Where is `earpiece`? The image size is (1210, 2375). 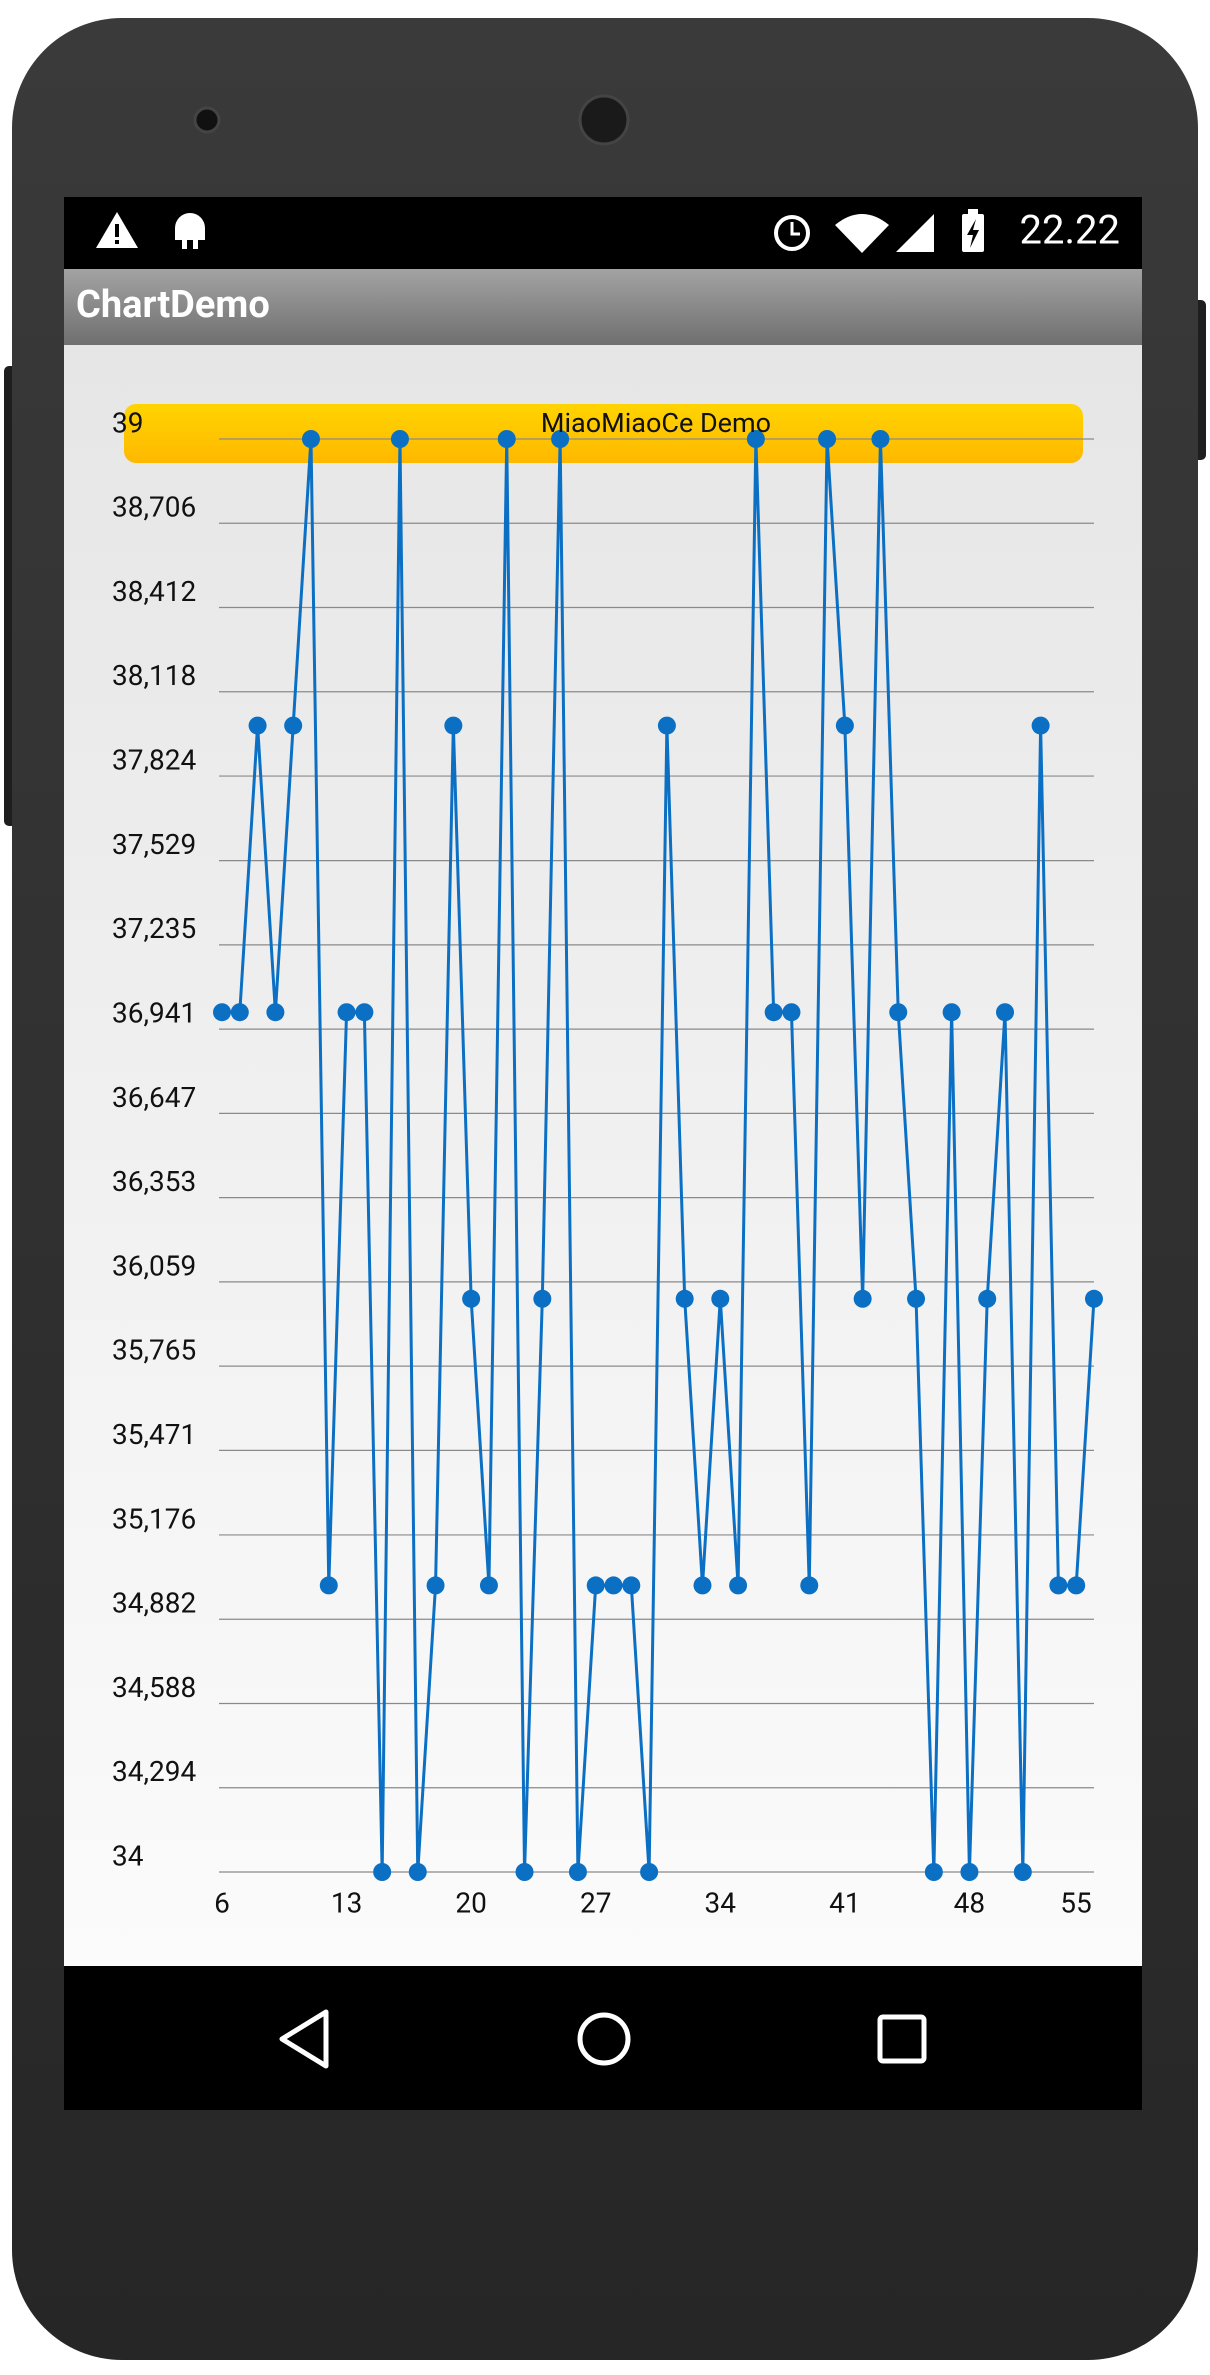 earpiece is located at coordinates (604, 120).